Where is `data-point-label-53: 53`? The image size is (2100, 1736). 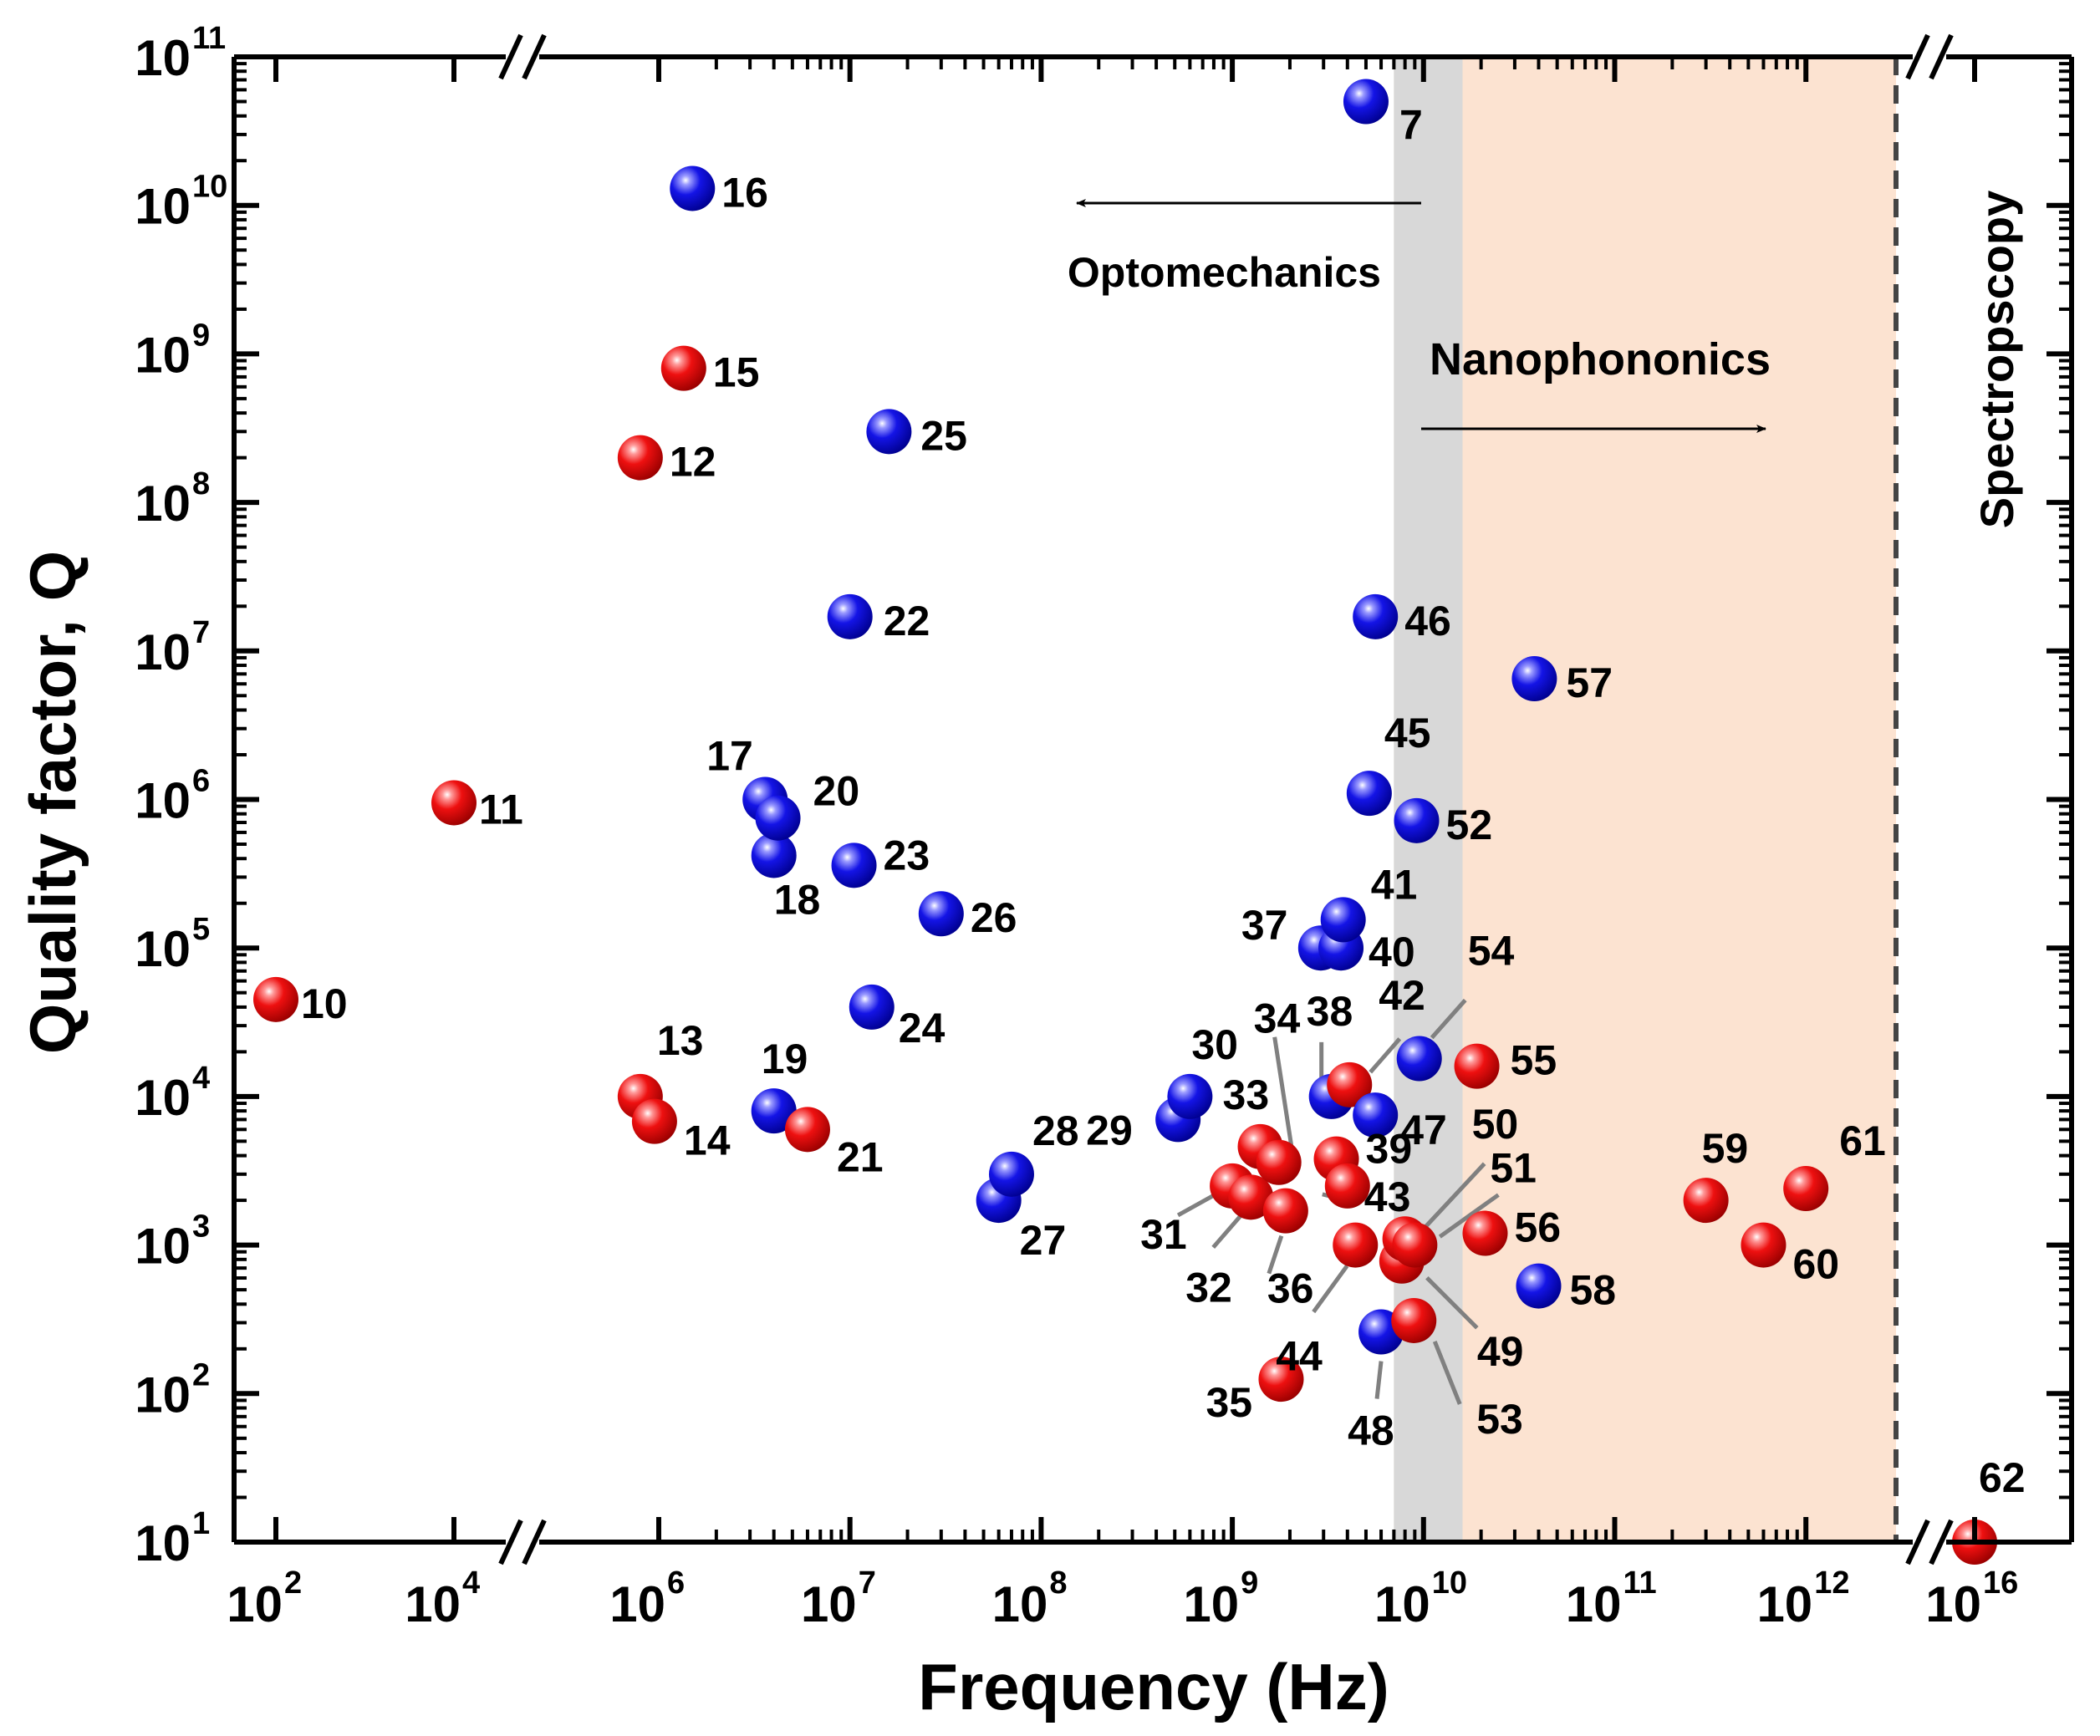
data-point-label-53: 53 is located at coordinates (1499, 1419).